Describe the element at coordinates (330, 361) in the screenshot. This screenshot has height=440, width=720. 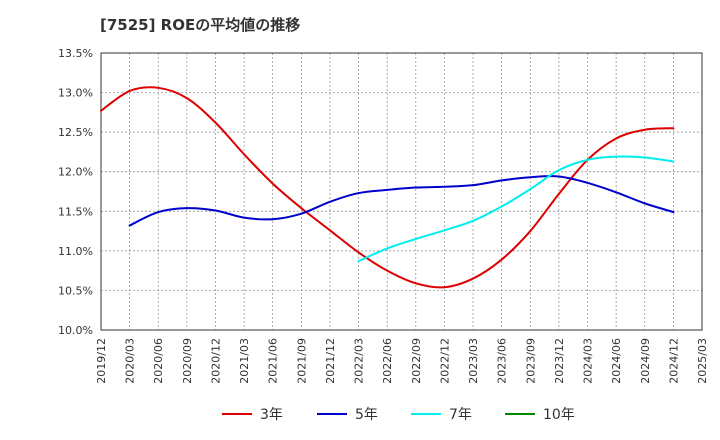
I see `x-tick-label: 2021/12` at that location.